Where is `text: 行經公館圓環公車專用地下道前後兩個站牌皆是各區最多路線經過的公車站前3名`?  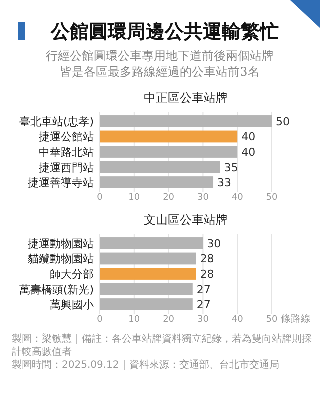
text: 行經公館圓環公車專用地下道前後兩個站牌皆是各區最多路線經過的公車站前3名 is located at coordinates (160, 64).